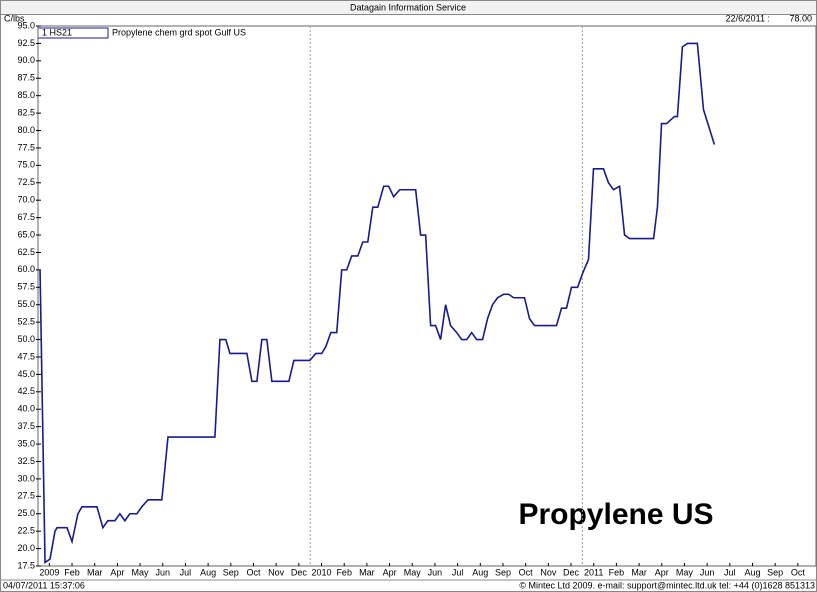 The height and width of the screenshot is (592, 817). I want to click on y-tick-label: 52.5, so click(26, 322).